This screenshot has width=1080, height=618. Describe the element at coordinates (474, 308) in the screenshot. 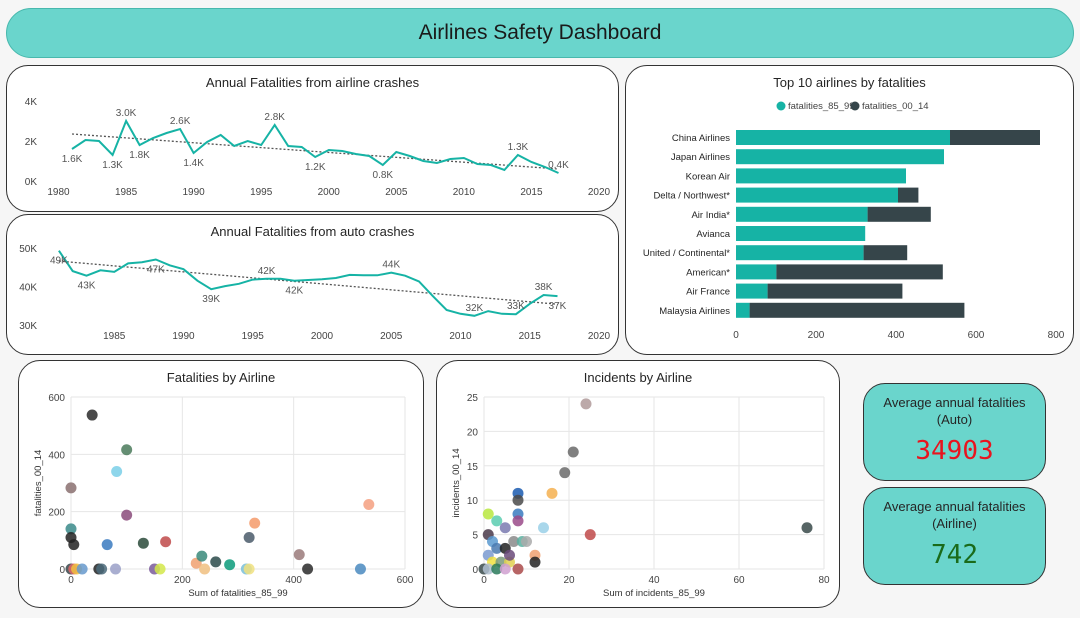

I see `data-label: 32K` at that location.